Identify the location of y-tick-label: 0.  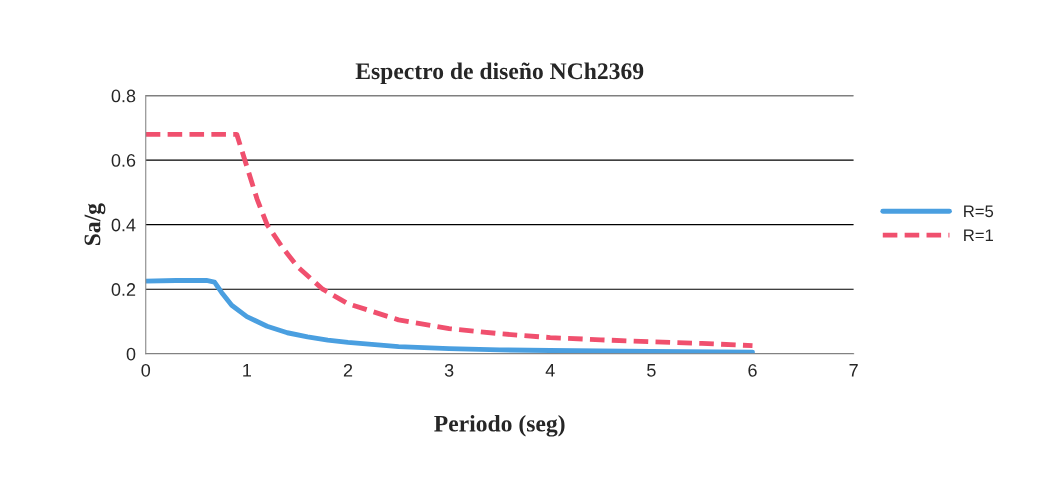
(131, 354).